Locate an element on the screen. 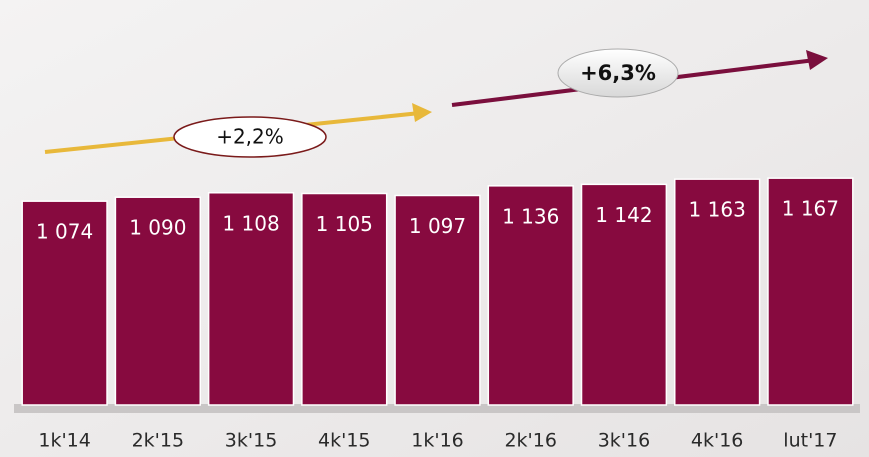  value-label: 1 136 is located at coordinates (530, 216).